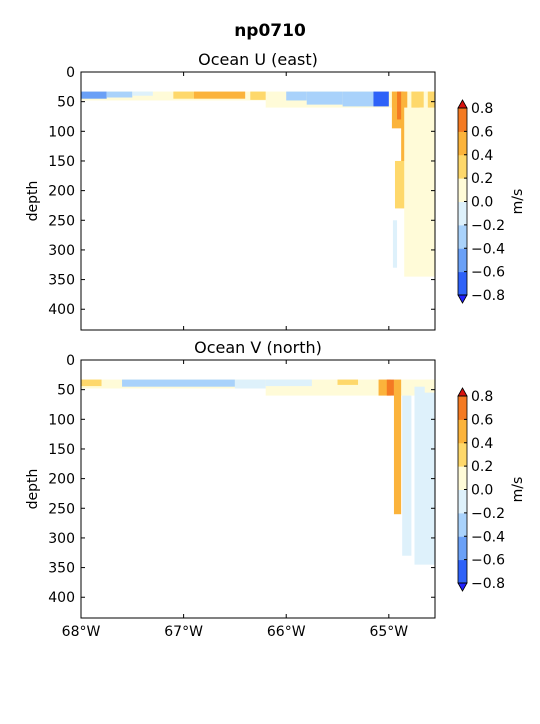  Describe the element at coordinates (388, 632) in the screenshot. I see `x-tick-label: 65°W` at that location.